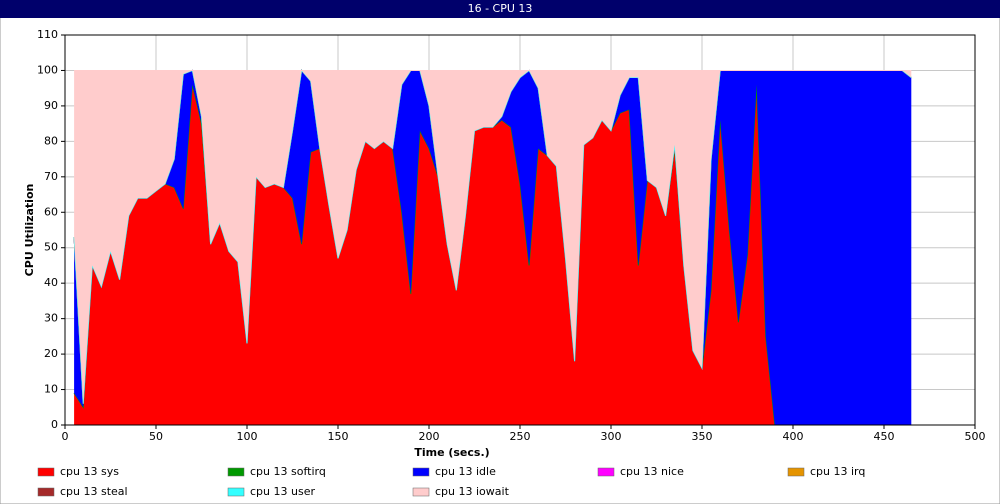 The height and width of the screenshot is (504, 1000). What do you see at coordinates (51, 389) in the screenshot?
I see `y-tick-label: 10` at bounding box center [51, 389].